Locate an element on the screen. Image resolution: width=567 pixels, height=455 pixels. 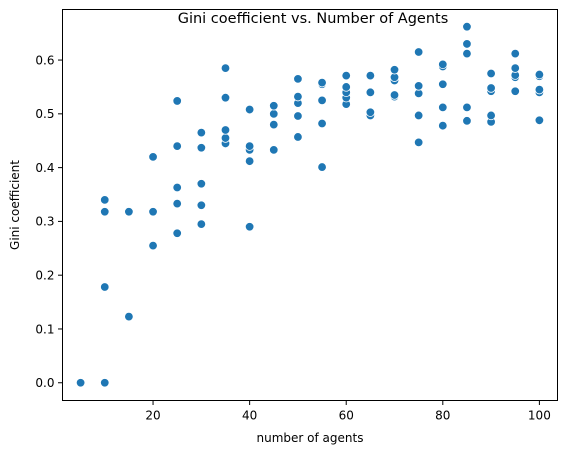
x-tick-label: 60 is located at coordinates (346, 416).